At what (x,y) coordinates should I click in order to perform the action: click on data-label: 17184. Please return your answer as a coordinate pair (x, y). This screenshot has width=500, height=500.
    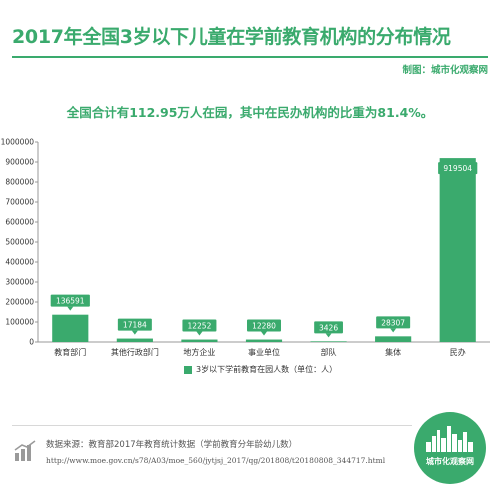
    Looking at the image, I should click on (135, 325).